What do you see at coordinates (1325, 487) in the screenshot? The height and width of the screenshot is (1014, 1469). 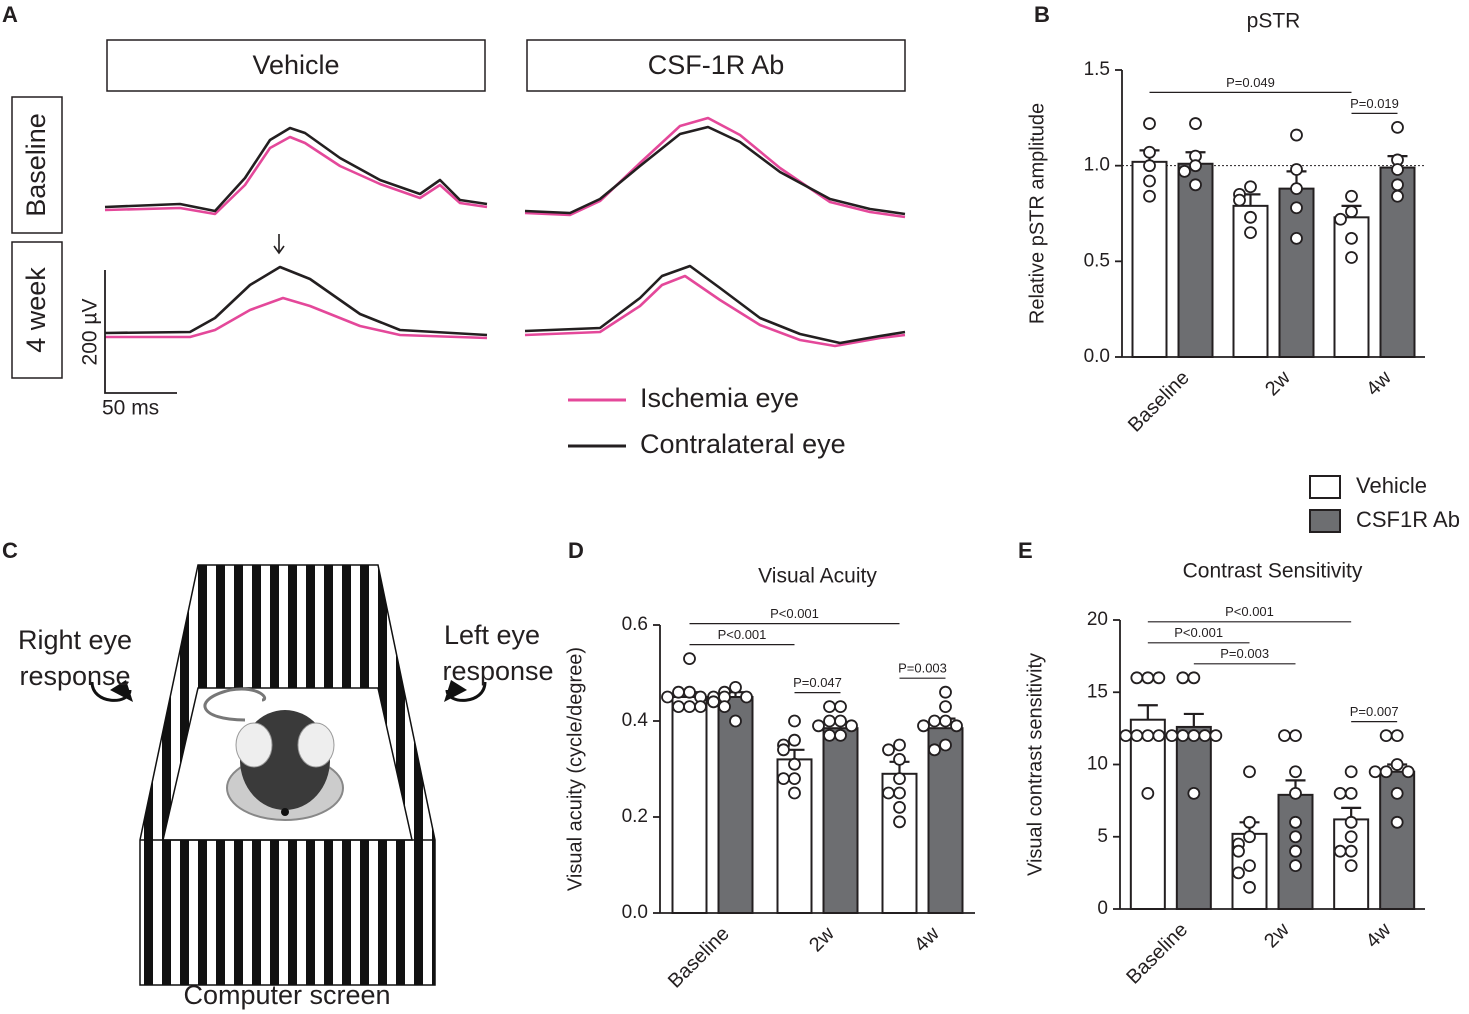 I see `legend-swatch` at bounding box center [1325, 487].